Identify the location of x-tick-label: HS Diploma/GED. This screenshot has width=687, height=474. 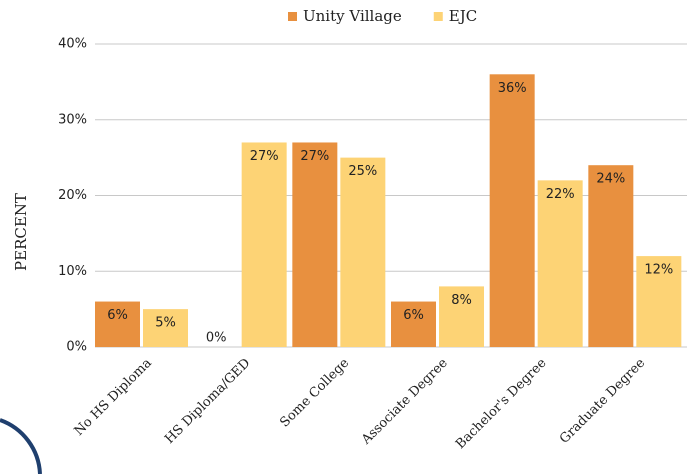
(207, 401).